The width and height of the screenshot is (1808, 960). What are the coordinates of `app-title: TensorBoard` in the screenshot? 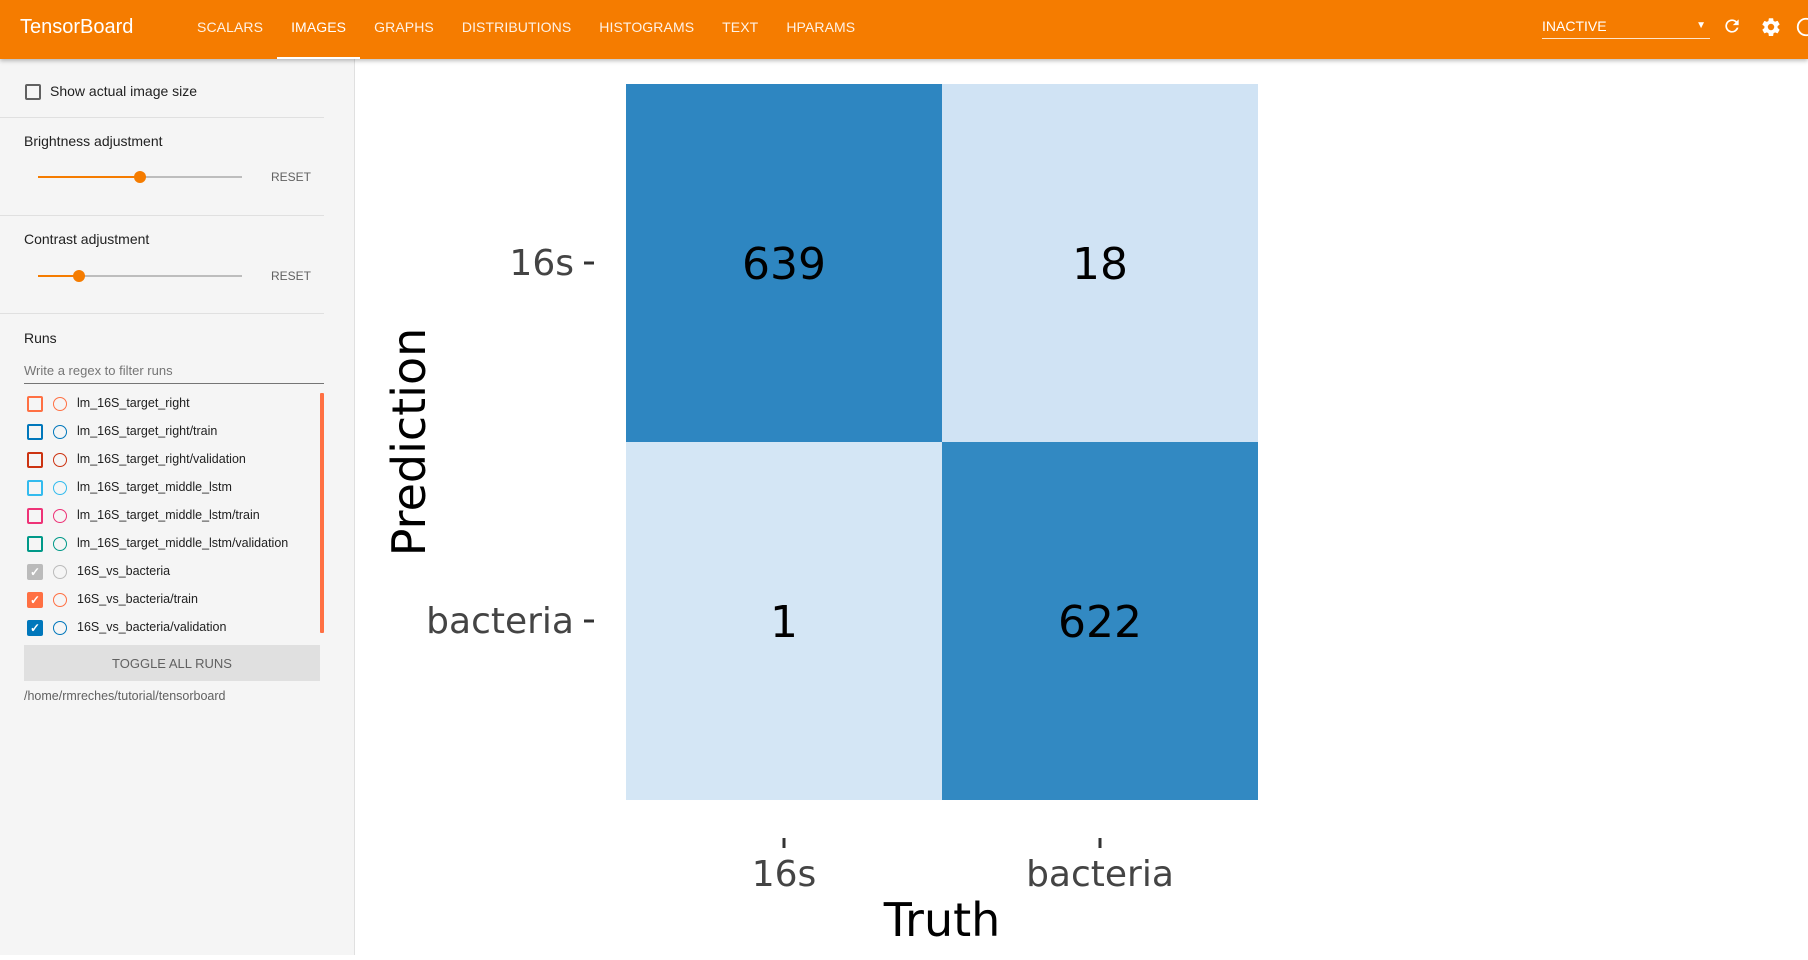 It's located at (77, 27).